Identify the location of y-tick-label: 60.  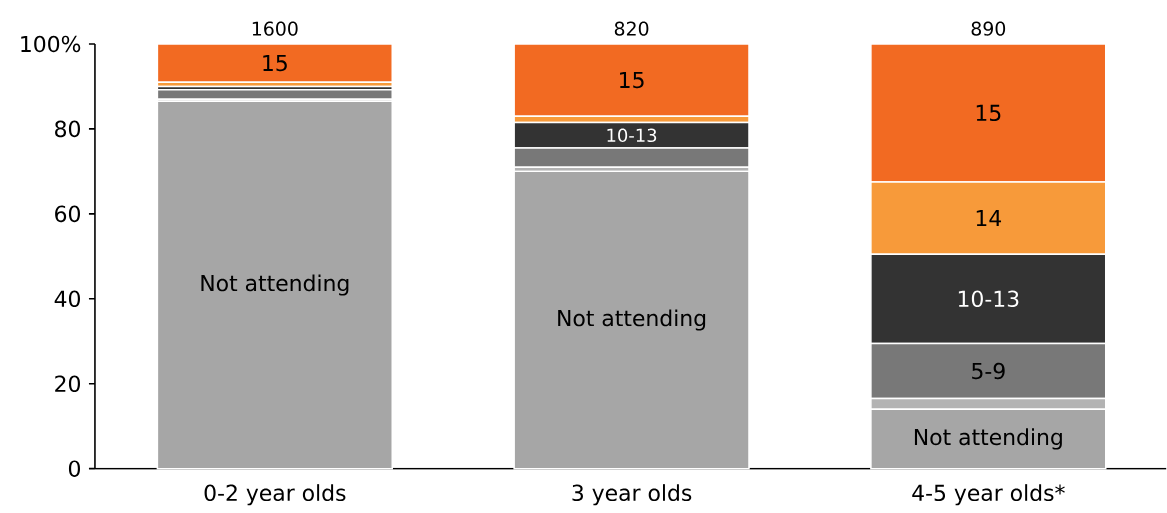
(67, 214).